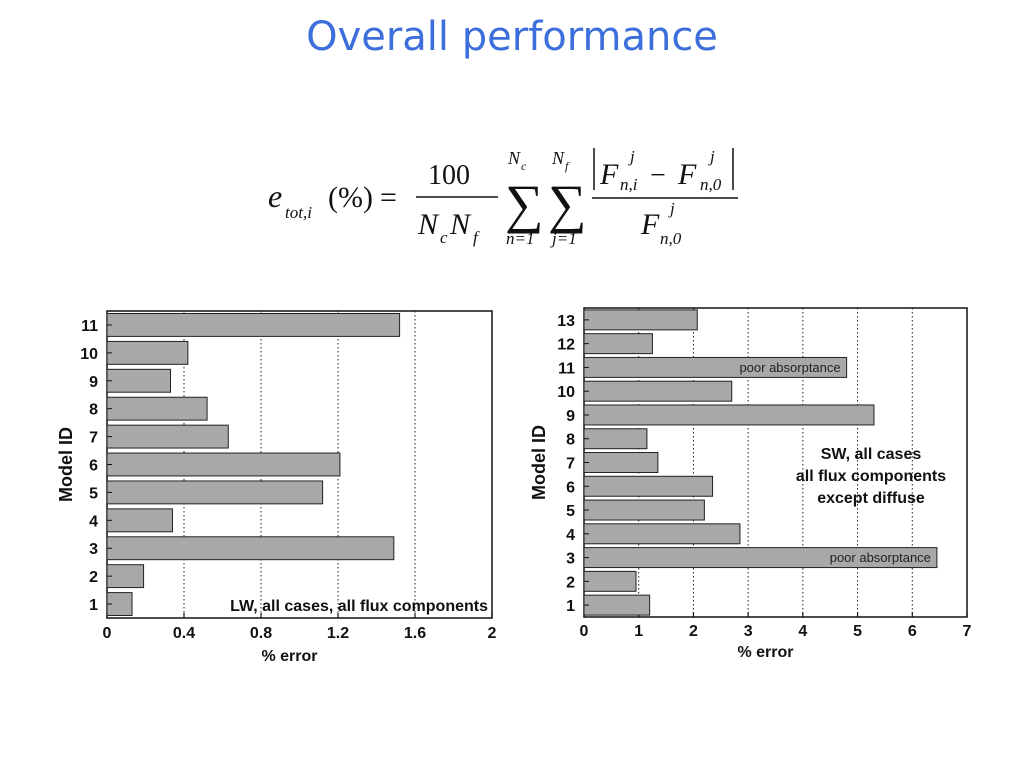 The width and height of the screenshot is (1024, 768). I want to click on x-tick-label: 3, so click(748, 631).